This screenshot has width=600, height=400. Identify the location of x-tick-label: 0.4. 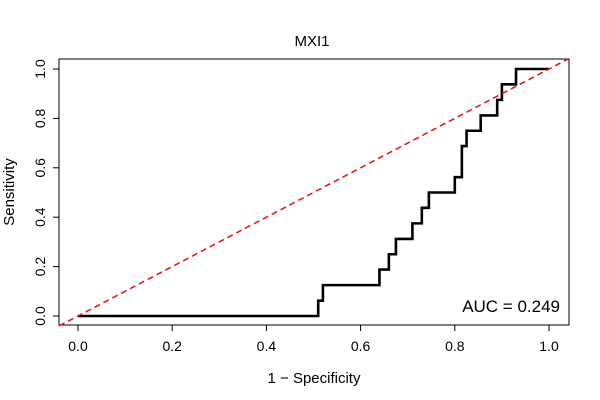
(267, 346).